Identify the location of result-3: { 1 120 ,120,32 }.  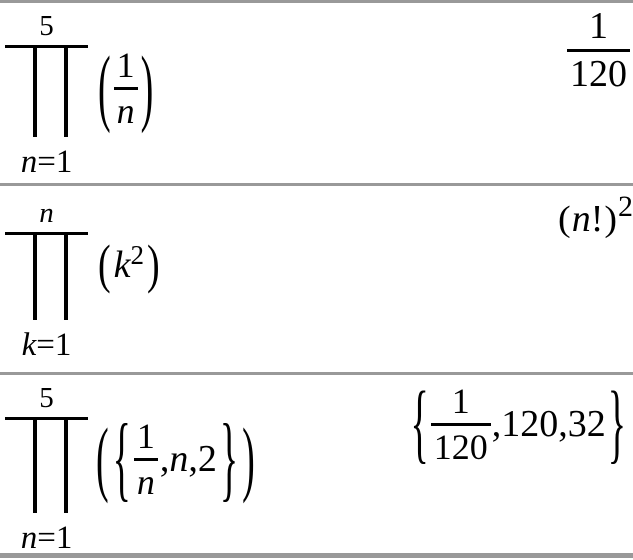
(519, 424).